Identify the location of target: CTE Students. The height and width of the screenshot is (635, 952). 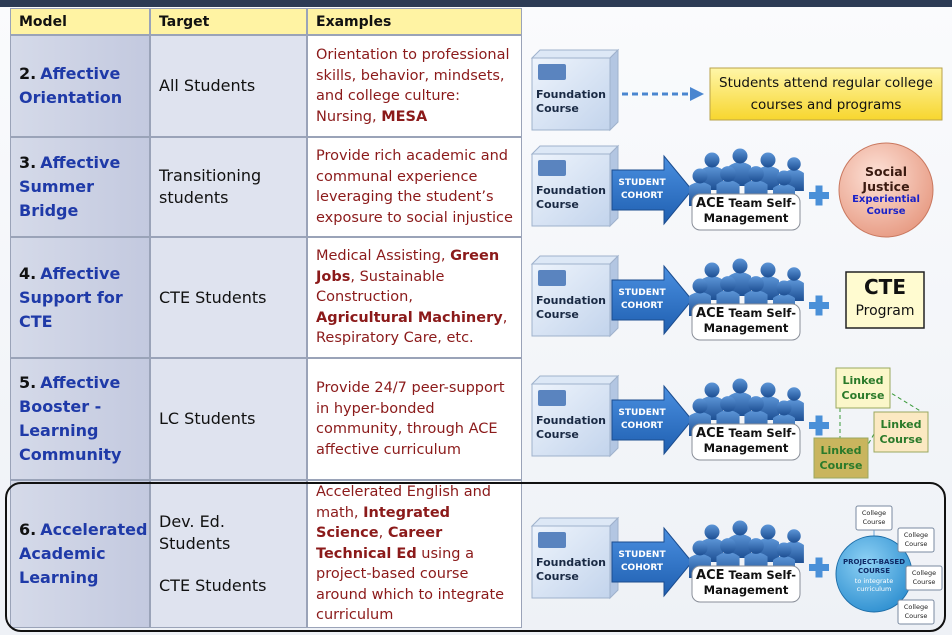
(213, 297).